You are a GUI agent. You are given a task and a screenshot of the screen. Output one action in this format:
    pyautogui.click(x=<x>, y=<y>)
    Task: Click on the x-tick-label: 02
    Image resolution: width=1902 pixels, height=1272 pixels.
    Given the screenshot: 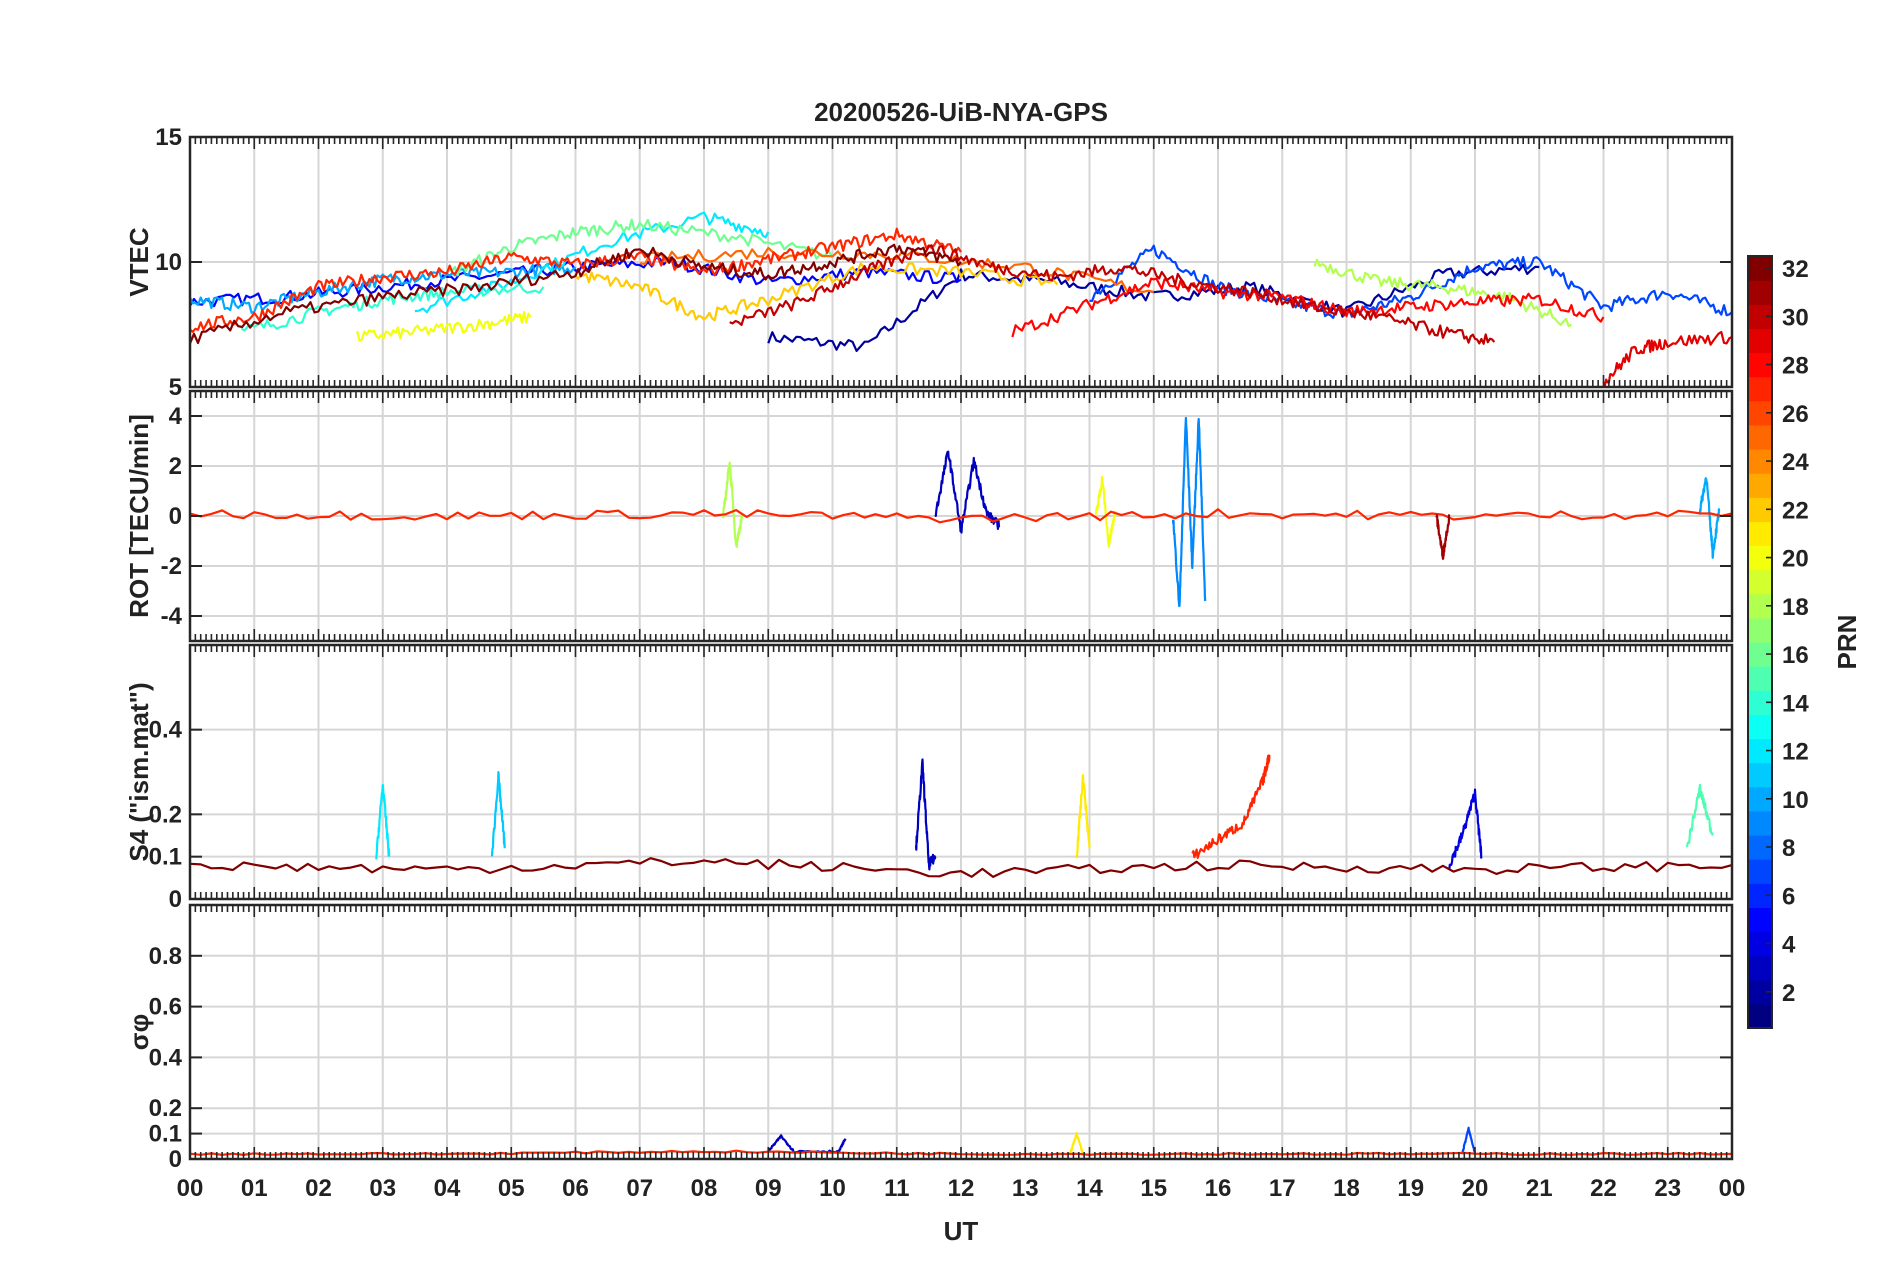 What is the action you would take?
    pyautogui.click(x=318, y=1188)
    